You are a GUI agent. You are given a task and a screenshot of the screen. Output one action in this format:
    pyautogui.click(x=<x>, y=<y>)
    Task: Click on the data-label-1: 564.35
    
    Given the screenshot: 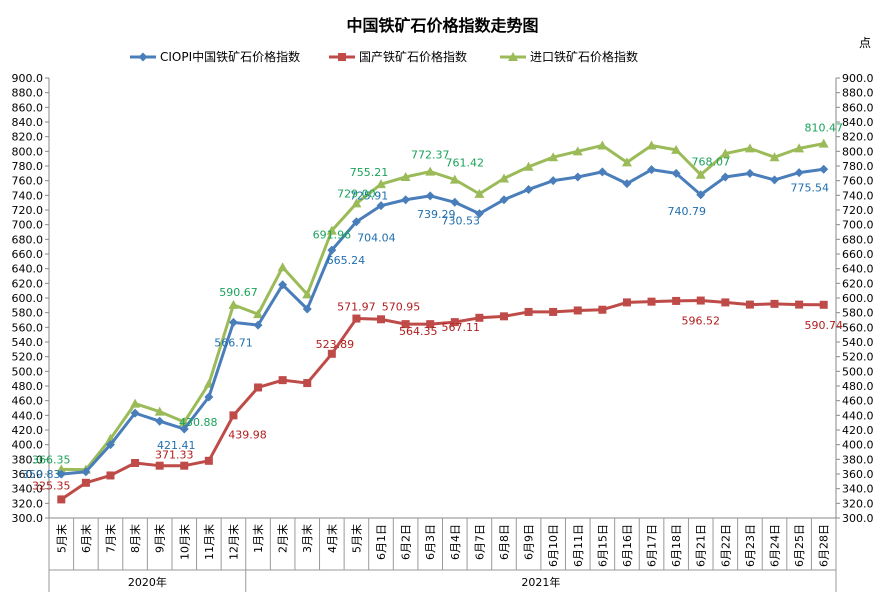 What is the action you would take?
    pyautogui.click(x=418, y=331)
    